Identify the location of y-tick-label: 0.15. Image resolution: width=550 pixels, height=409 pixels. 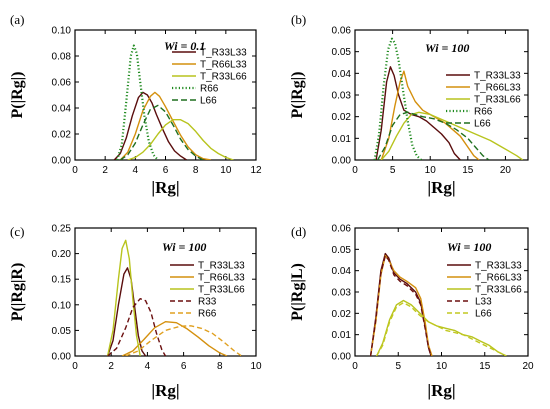
(62, 280).